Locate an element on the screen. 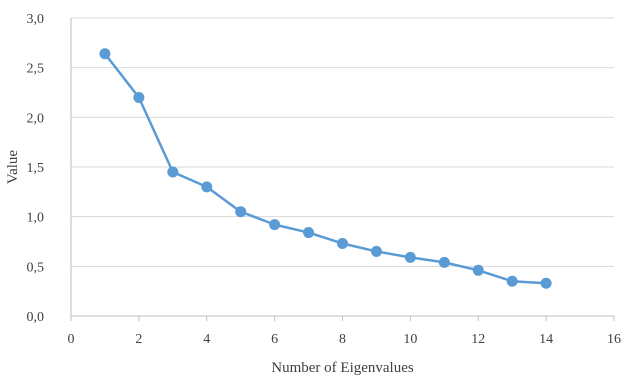  x-axis-title: Number of Eigenvalues is located at coordinates (342, 368).